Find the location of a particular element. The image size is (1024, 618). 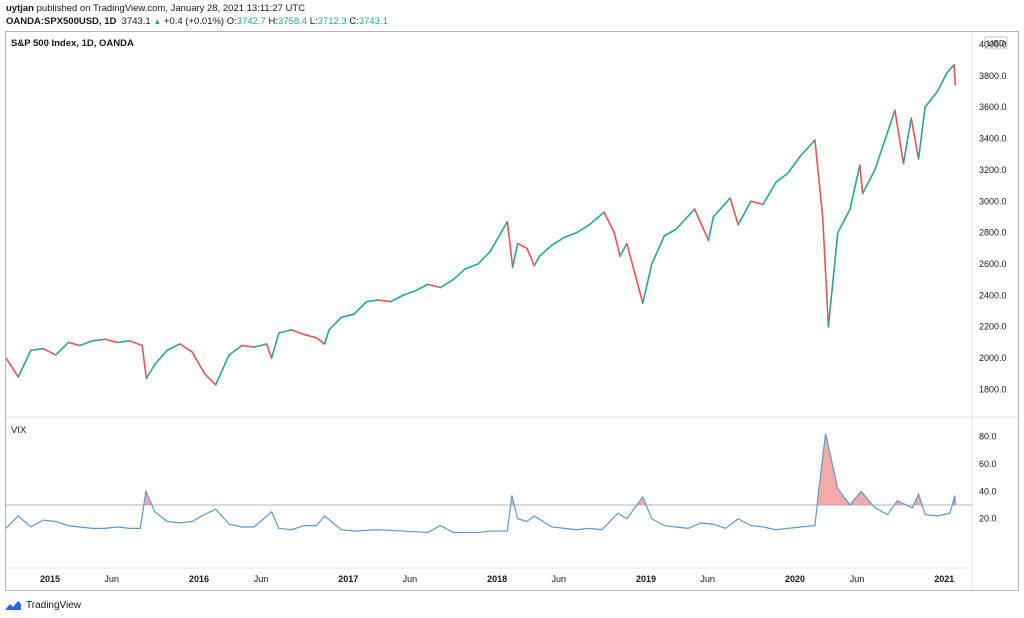

price-tick-label: 1800.0 is located at coordinates (993, 389).